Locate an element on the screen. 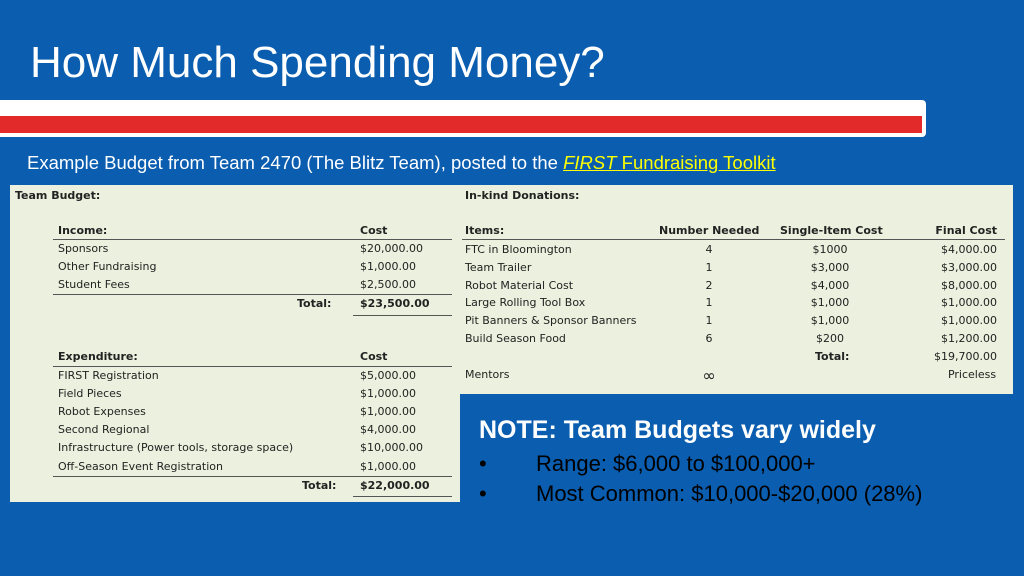 The width and height of the screenshot is (1024, 576). expenditure-item: FIRST Registration is located at coordinates (108, 375).